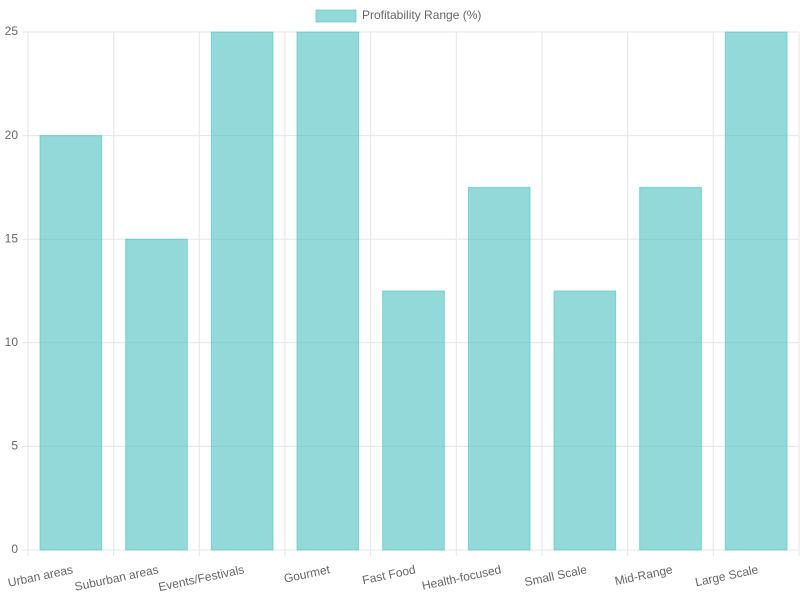  What do you see at coordinates (14, 549) in the screenshot?
I see `y-tick-label: 0` at bounding box center [14, 549].